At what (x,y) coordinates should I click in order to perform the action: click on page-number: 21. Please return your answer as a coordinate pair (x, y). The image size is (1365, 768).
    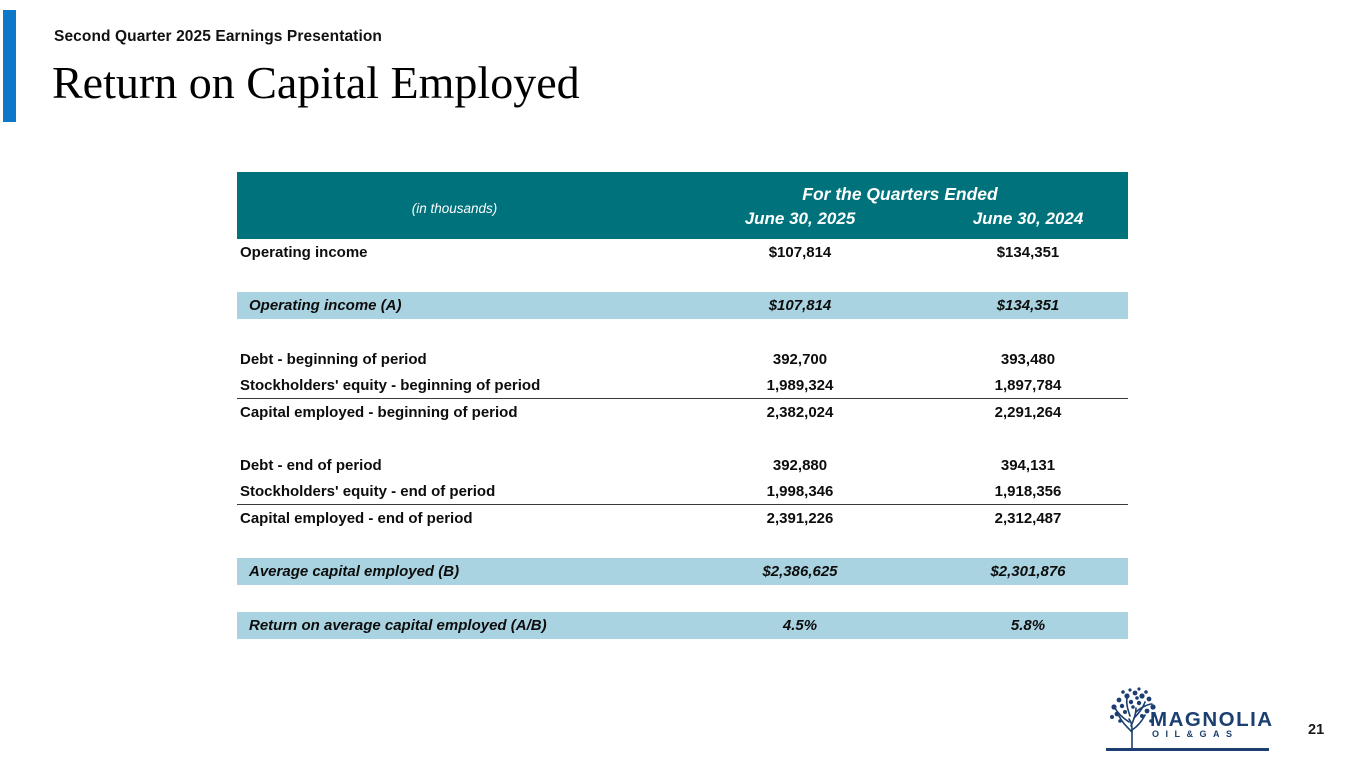
    Looking at the image, I should click on (1316, 730).